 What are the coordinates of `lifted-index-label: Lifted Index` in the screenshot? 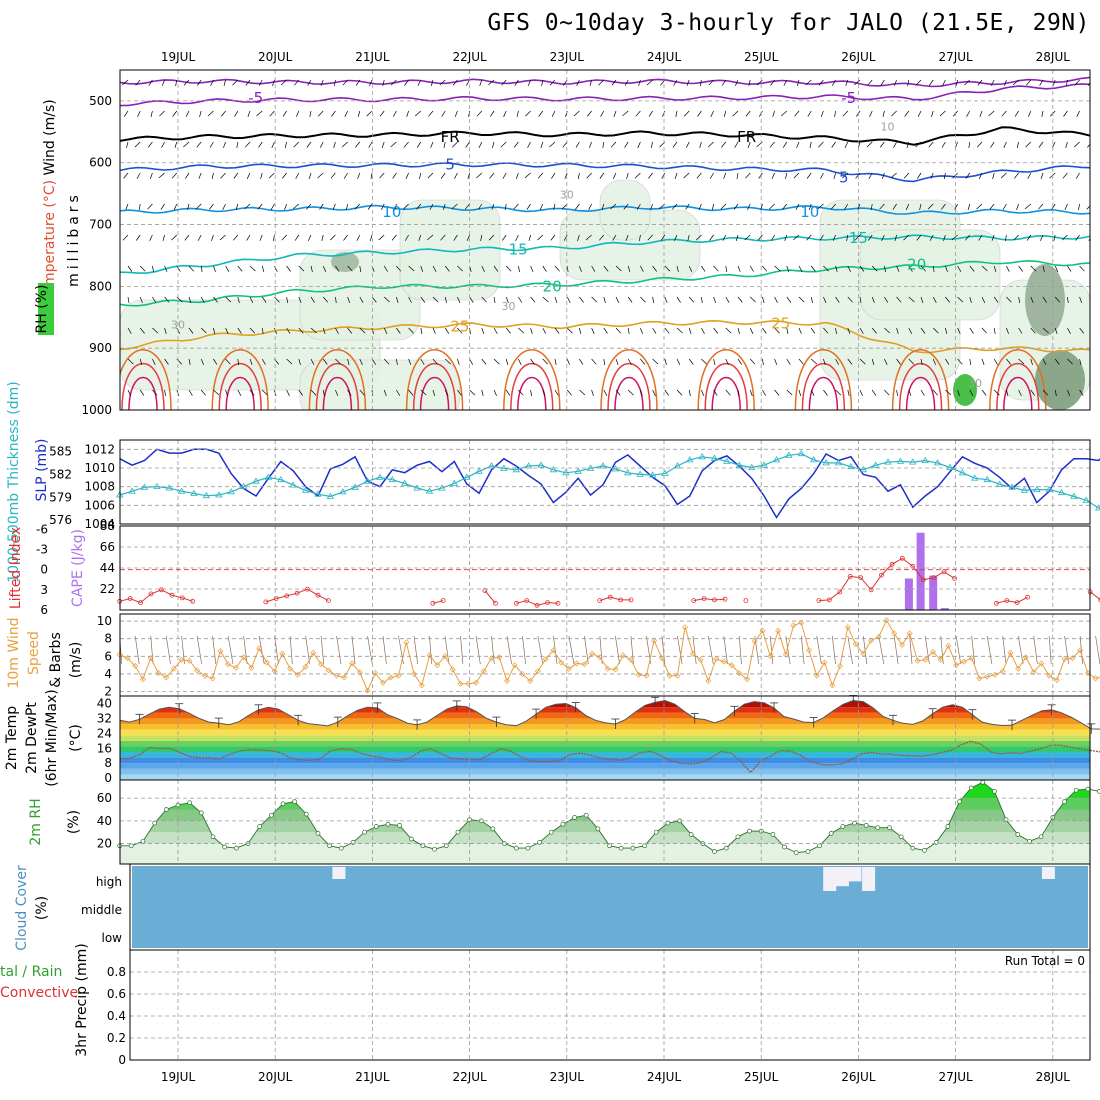 It's located at (16, 568).